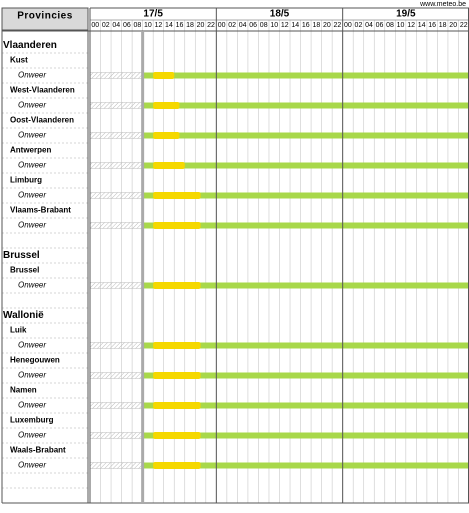 This screenshot has height=513, width=469. Describe the element at coordinates (42, 120) in the screenshot. I see `province-label: Oost-Vlaanderen` at that location.